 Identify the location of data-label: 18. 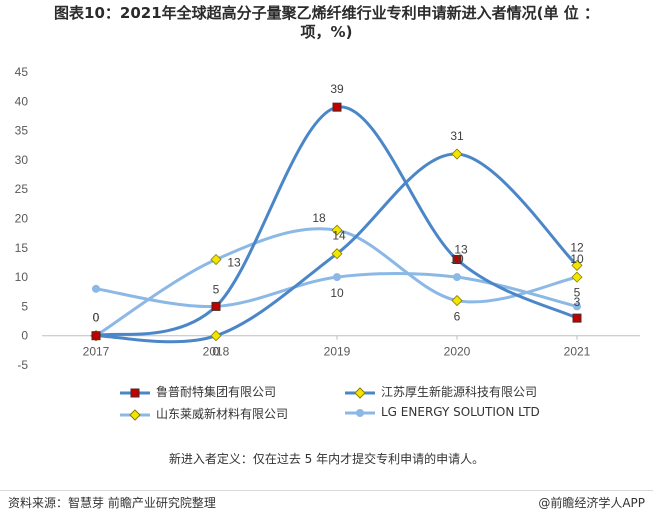
(319, 218).